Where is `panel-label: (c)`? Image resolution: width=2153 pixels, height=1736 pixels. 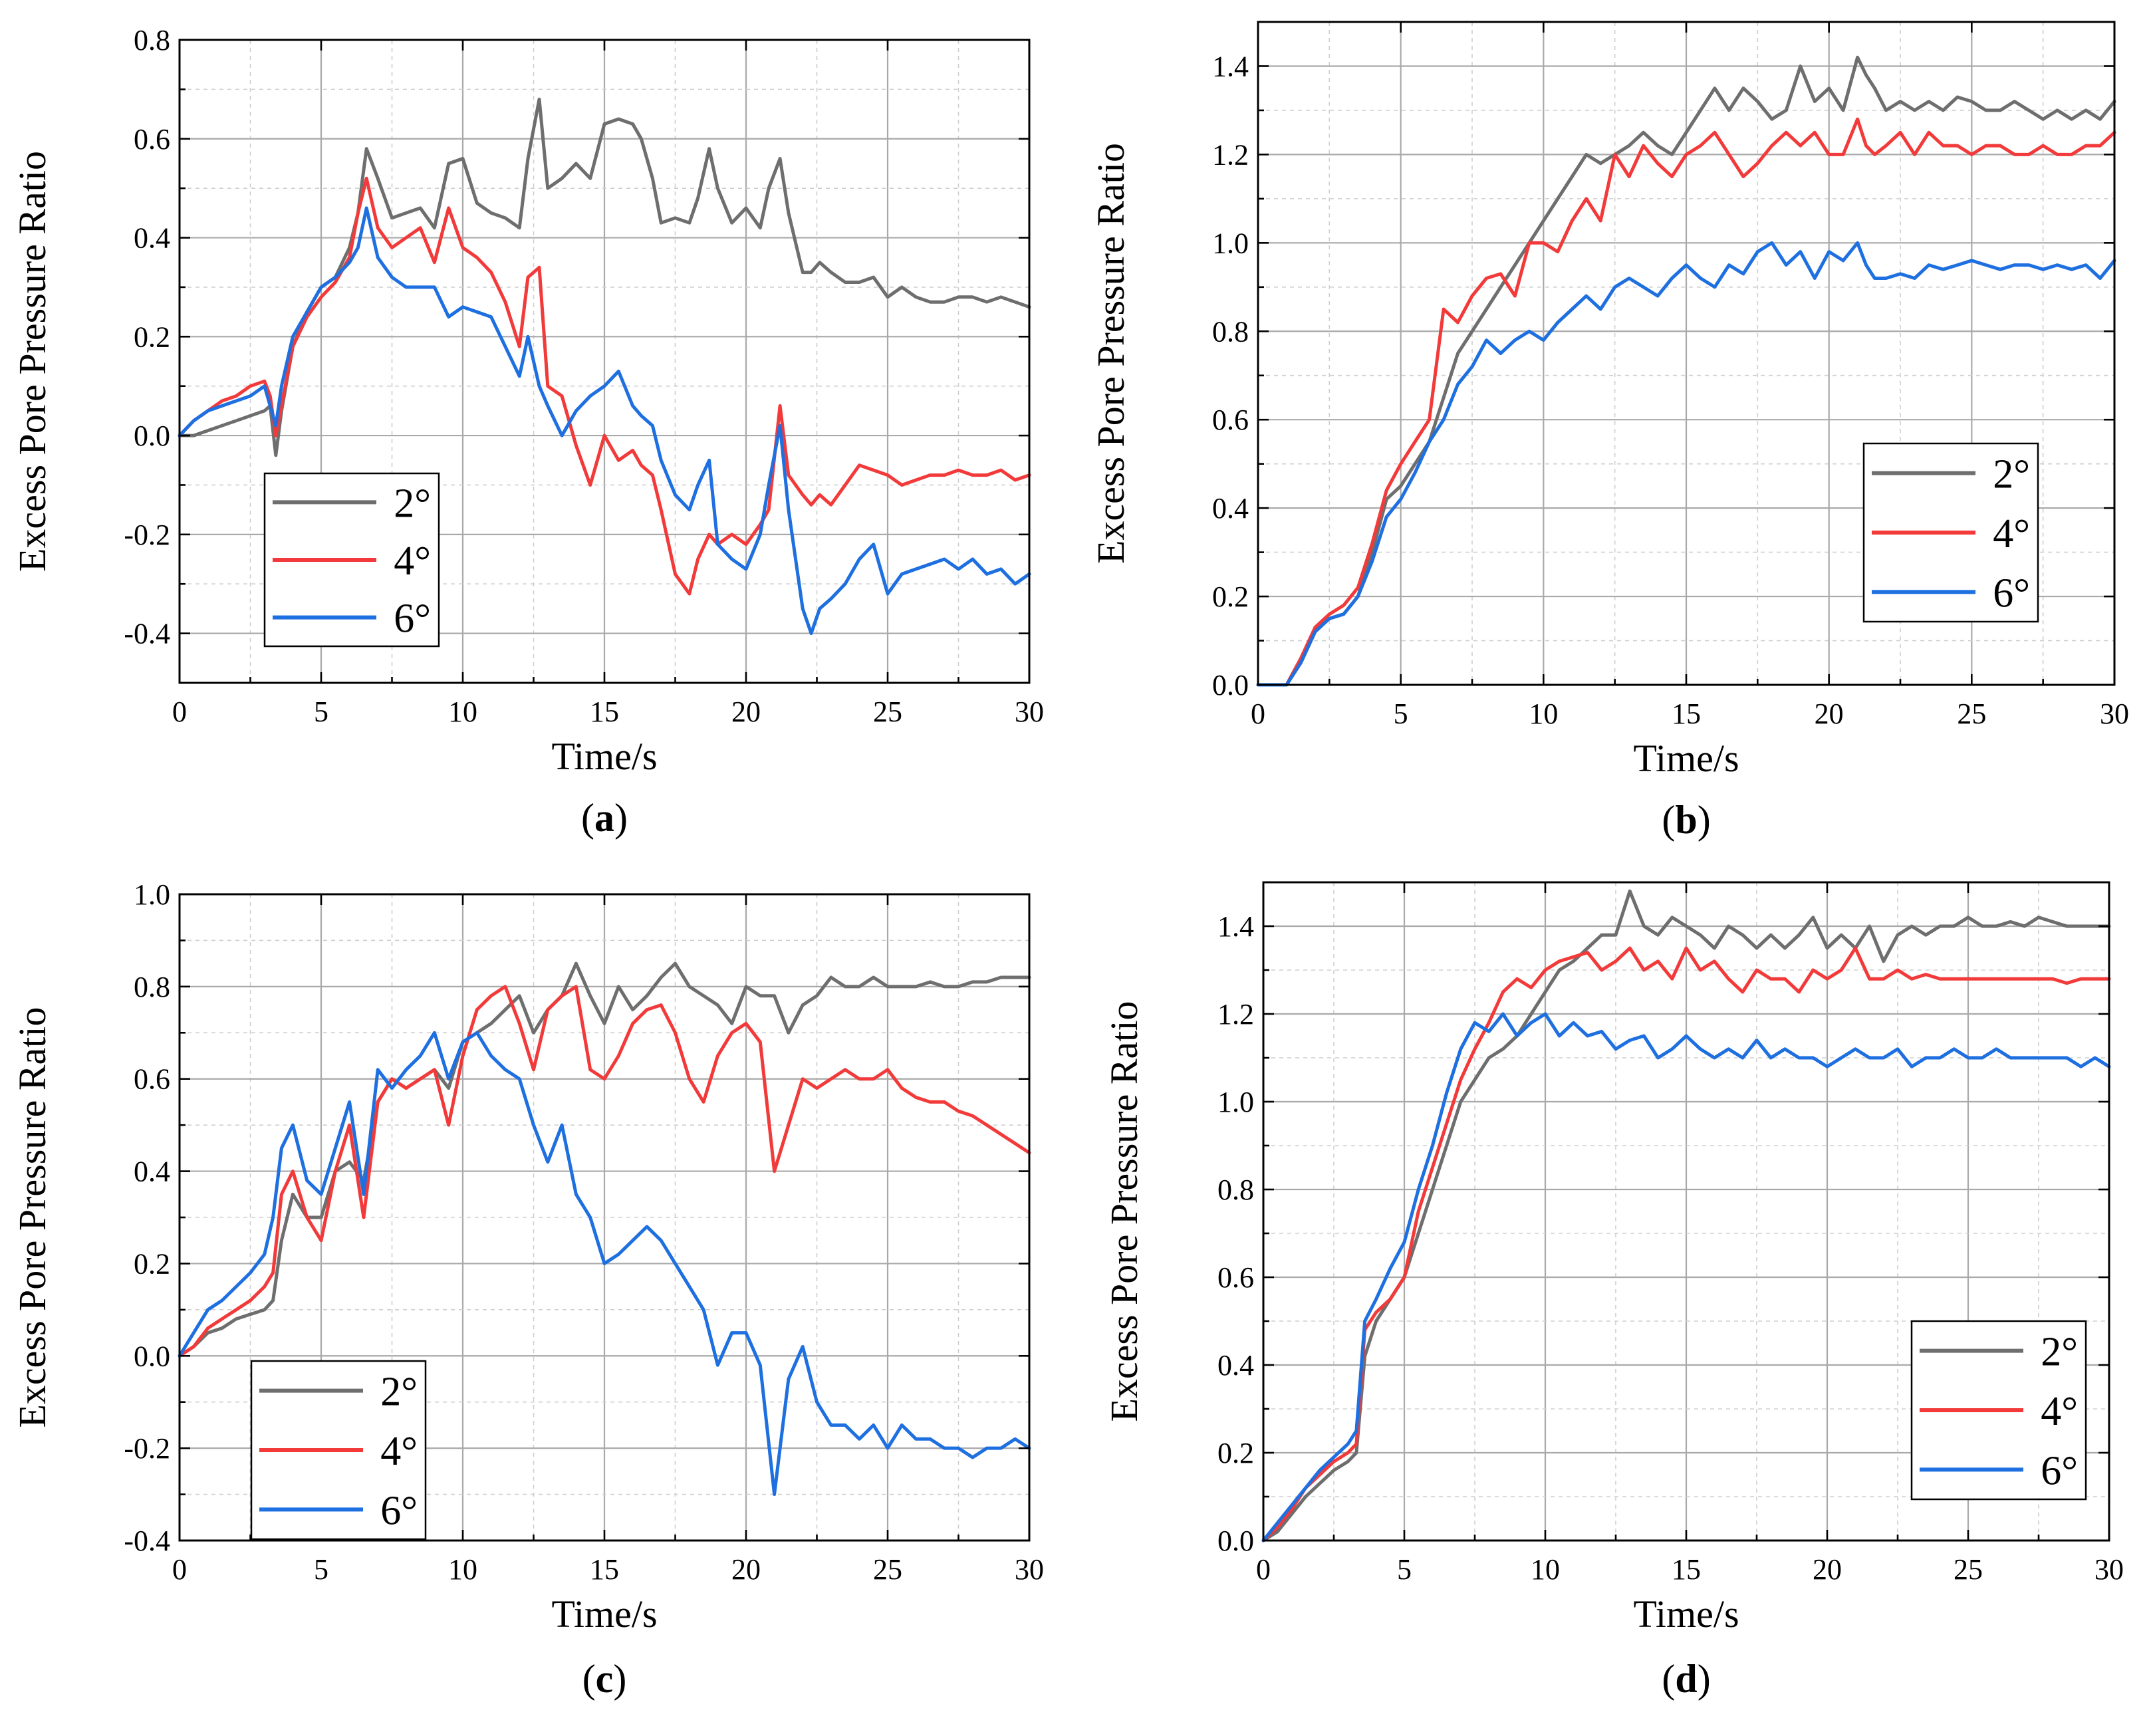 panel-label: (c) is located at coordinates (604, 1679).